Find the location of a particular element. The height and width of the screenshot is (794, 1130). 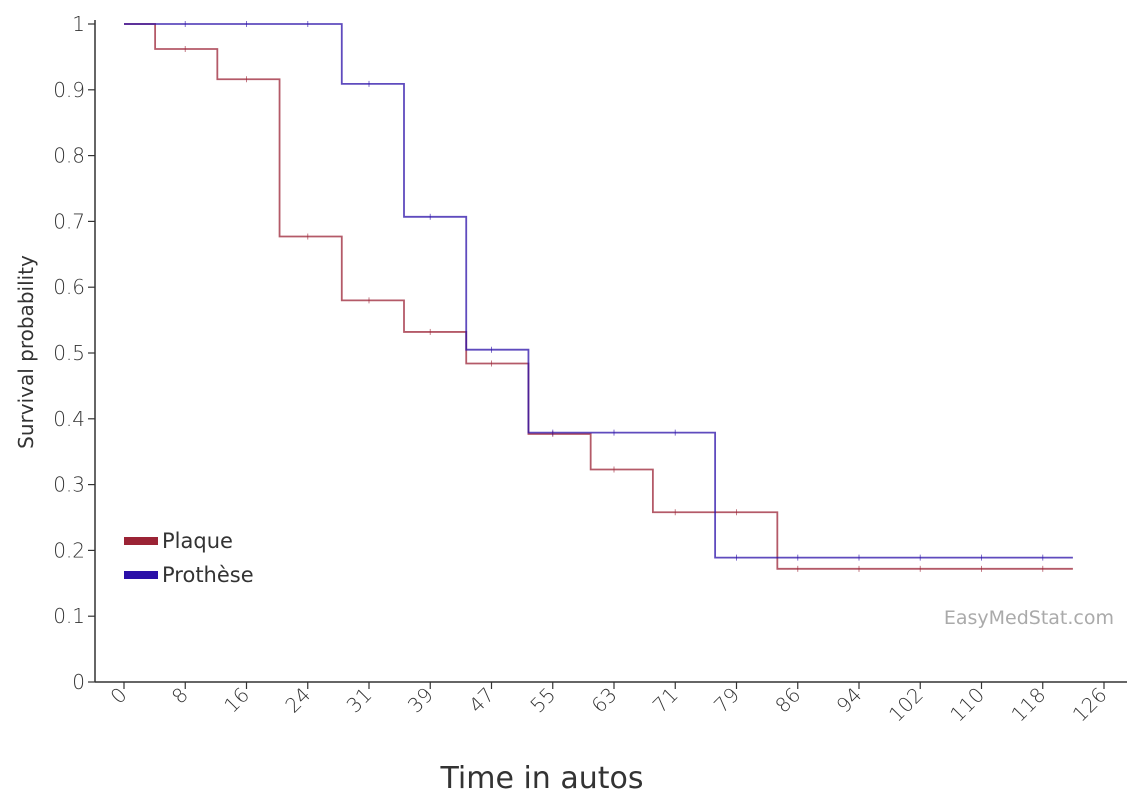

x-tick-label: 0 is located at coordinates (119, 696).